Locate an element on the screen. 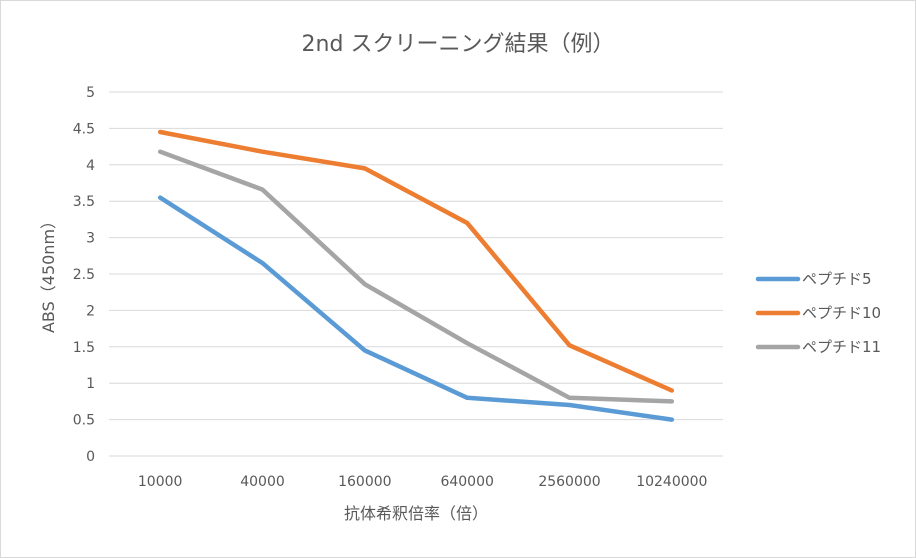  legend: ペプチド5 ペプチド10 ペプチド11 is located at coordinates (818, 313).